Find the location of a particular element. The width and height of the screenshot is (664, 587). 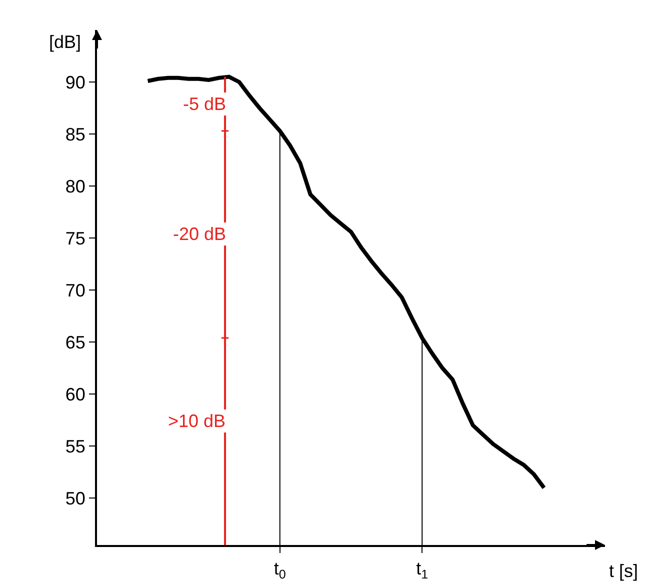

y-tick-label: 55 is located at coordinates (75, 446).